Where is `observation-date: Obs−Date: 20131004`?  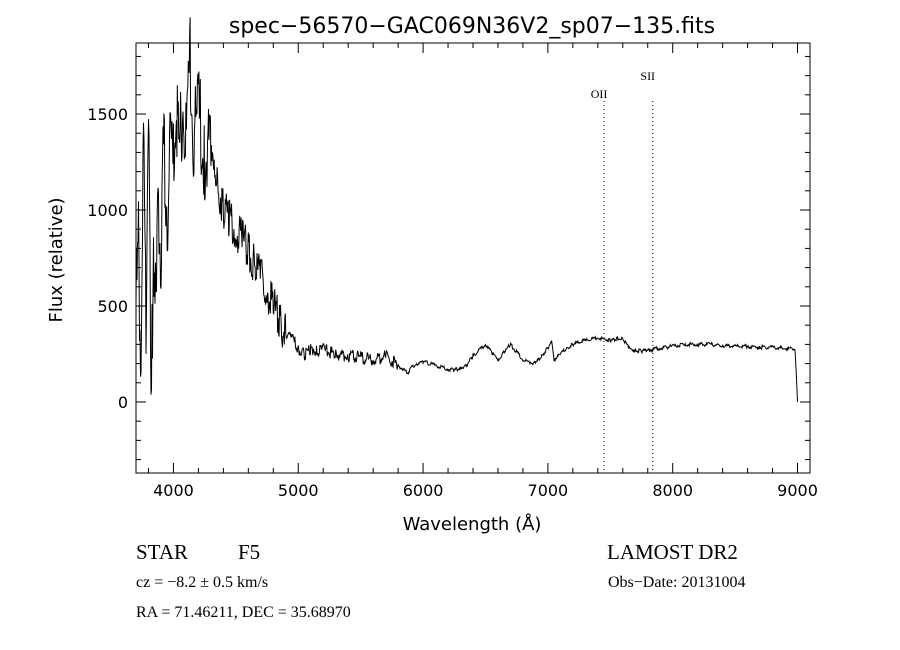 observation-date: Obs−Date: 20131004 is located at coordinates (677, 582).